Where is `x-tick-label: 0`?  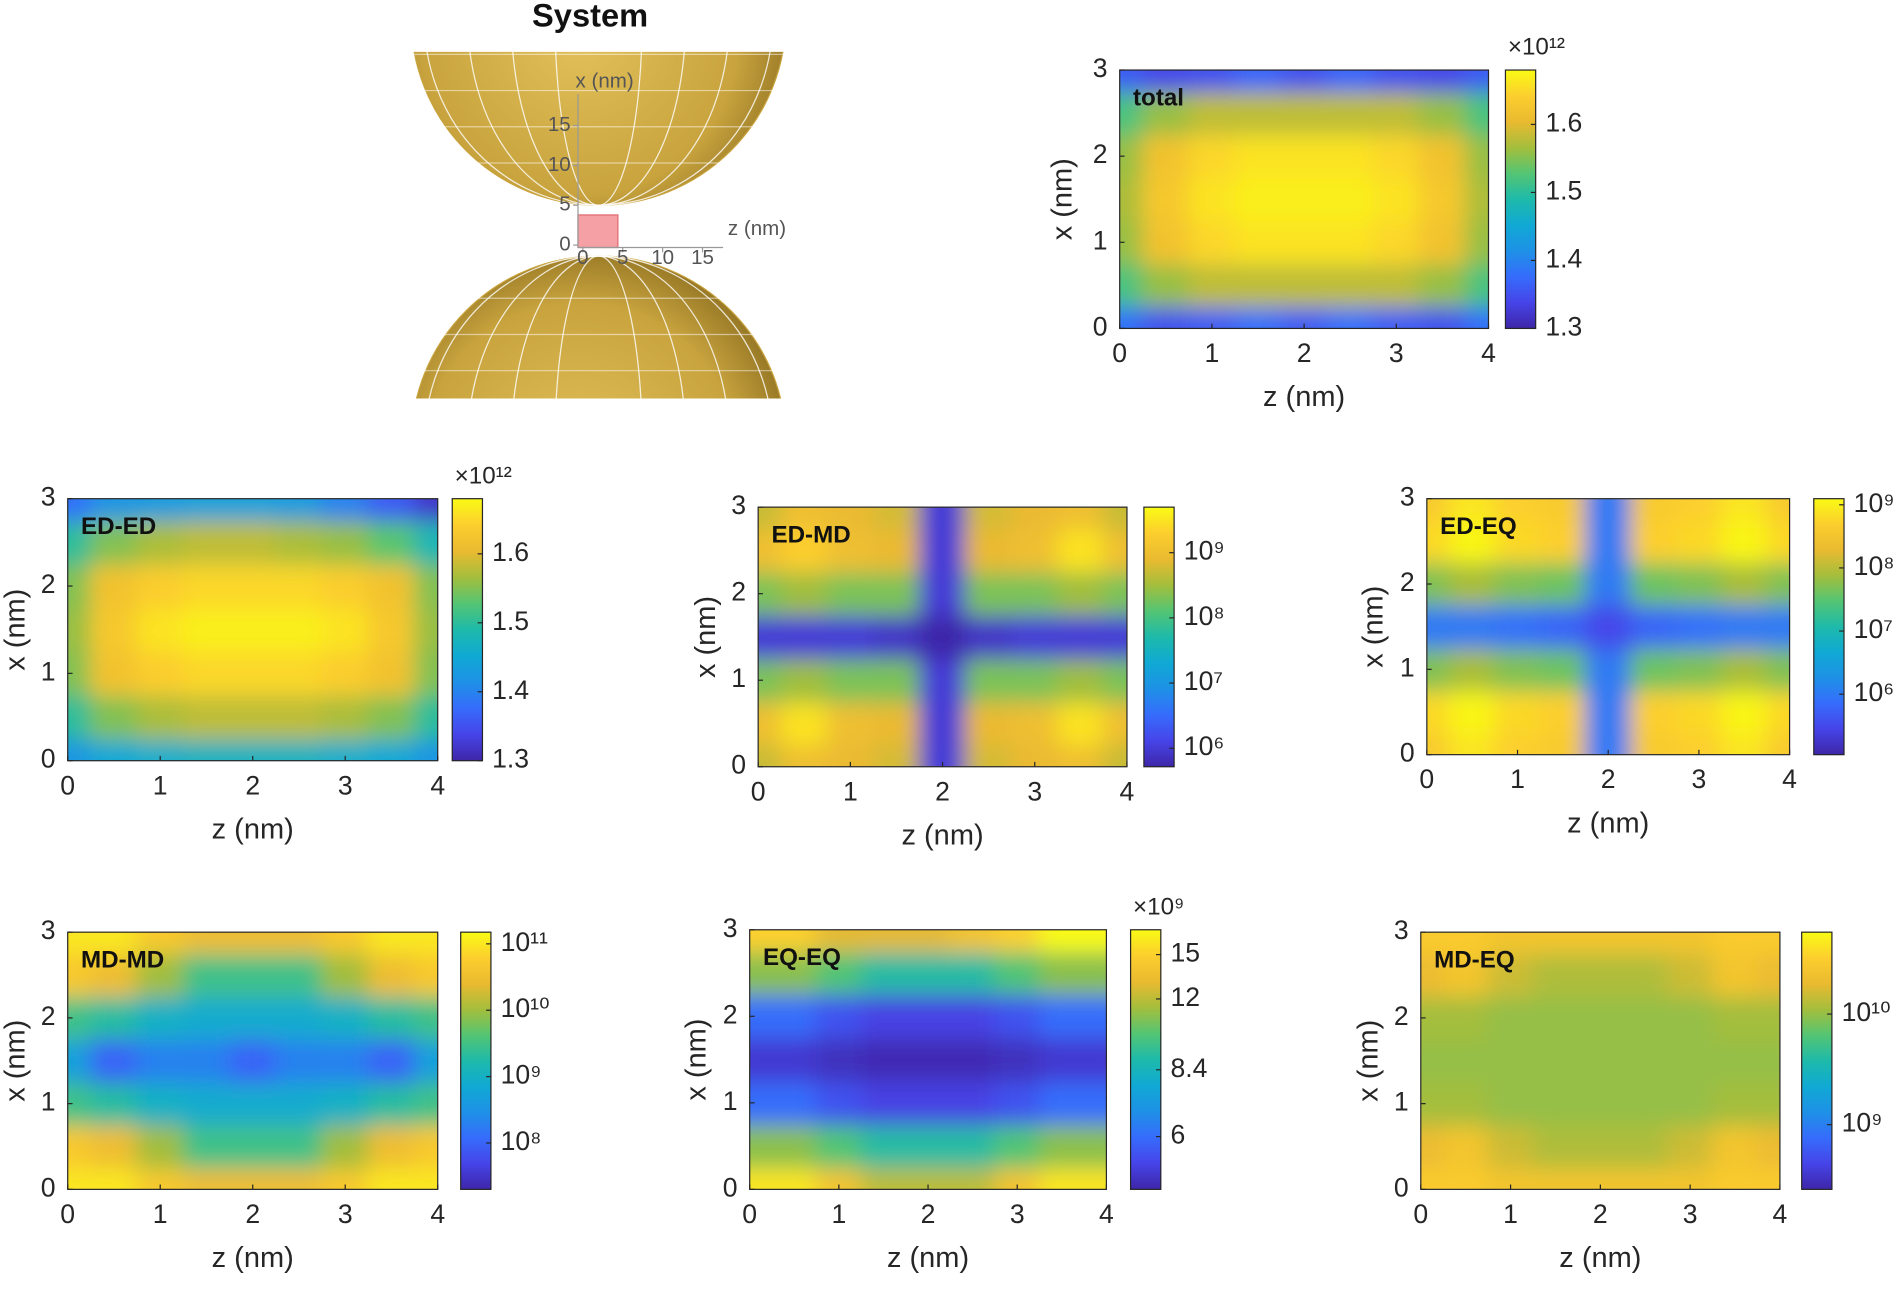
x-tick-label: 0 is located at coordinates (758, 791).